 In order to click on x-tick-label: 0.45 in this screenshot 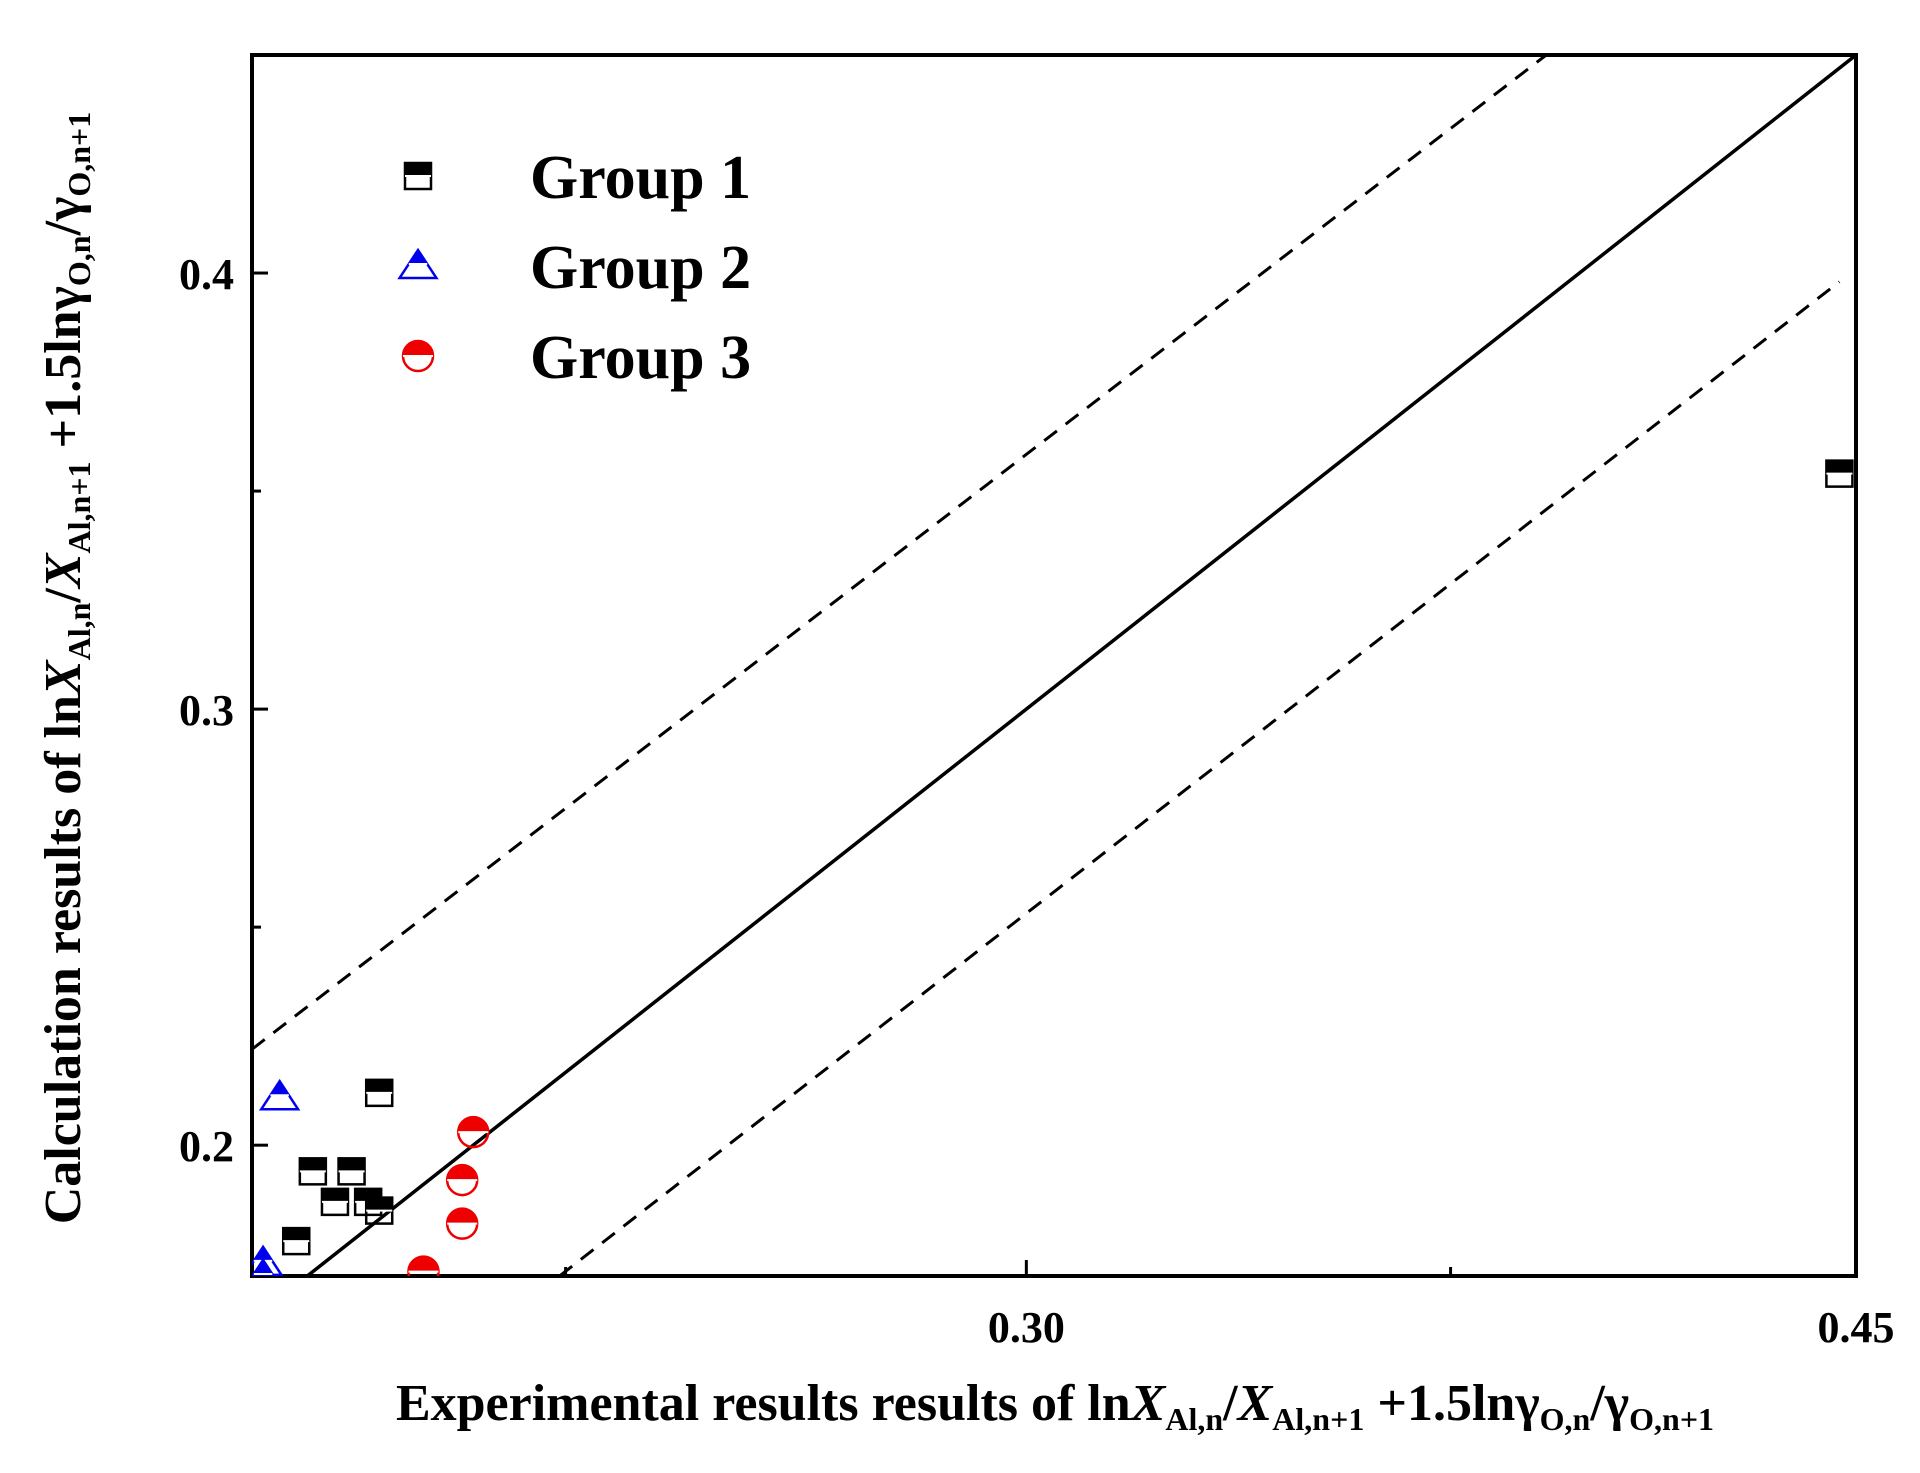, I will do `click(1856, 1327)`.